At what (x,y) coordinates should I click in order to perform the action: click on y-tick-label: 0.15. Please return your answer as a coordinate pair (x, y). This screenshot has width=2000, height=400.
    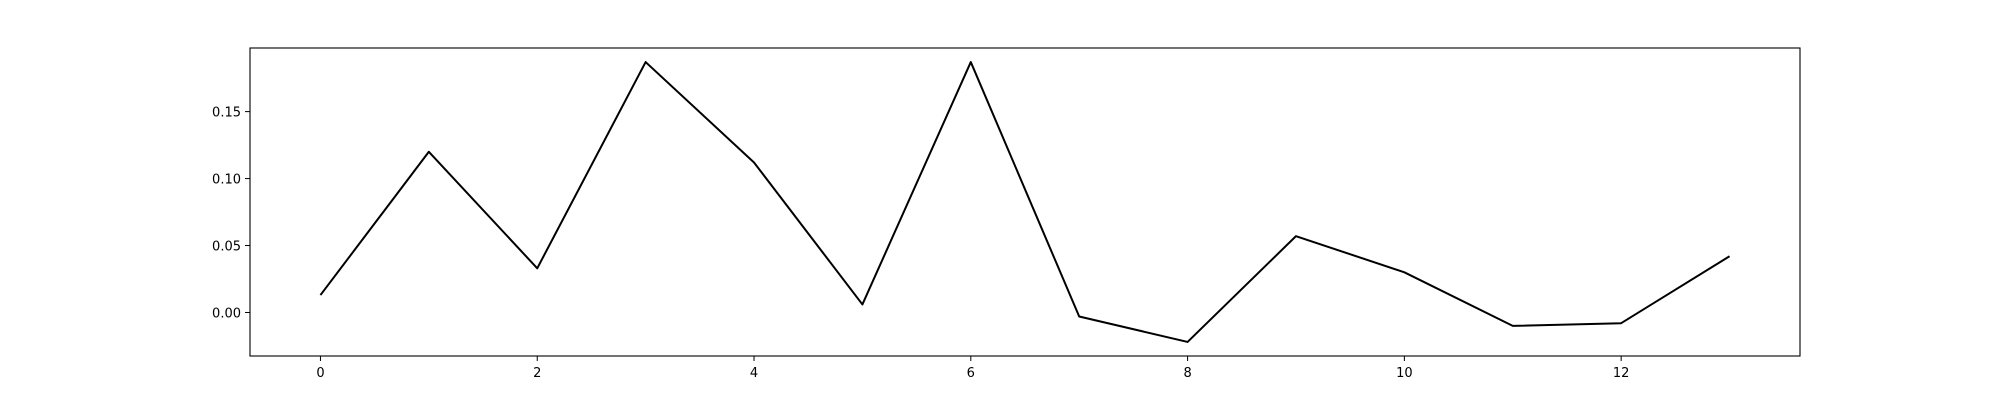
    Looking at the image, I should click on (226, 113).